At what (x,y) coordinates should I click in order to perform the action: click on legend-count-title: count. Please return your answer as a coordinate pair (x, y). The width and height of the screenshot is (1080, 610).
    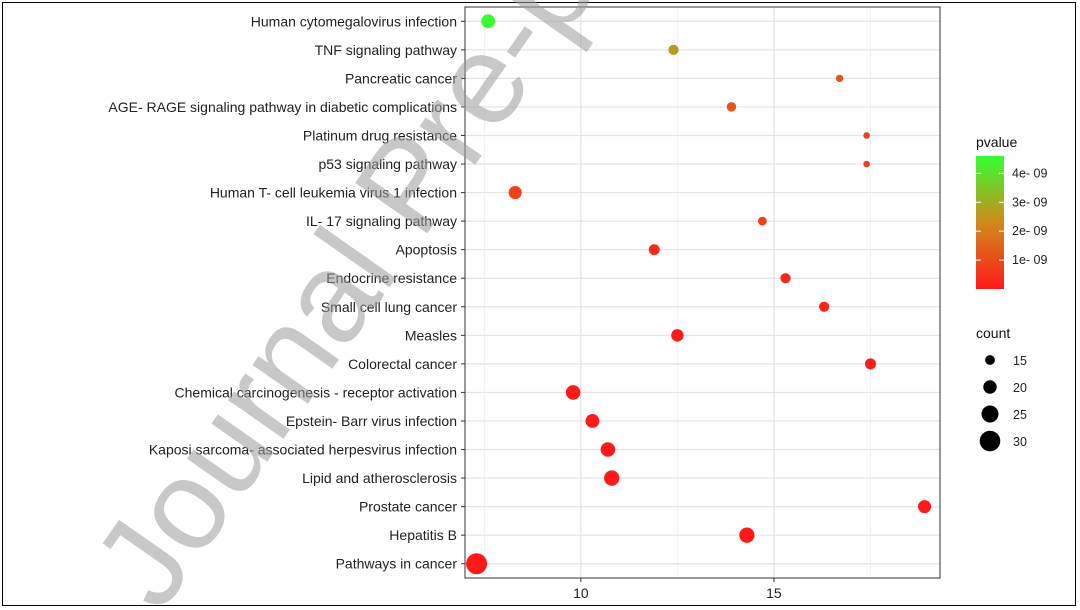
    Looking at the image, I should click on (993, 333).